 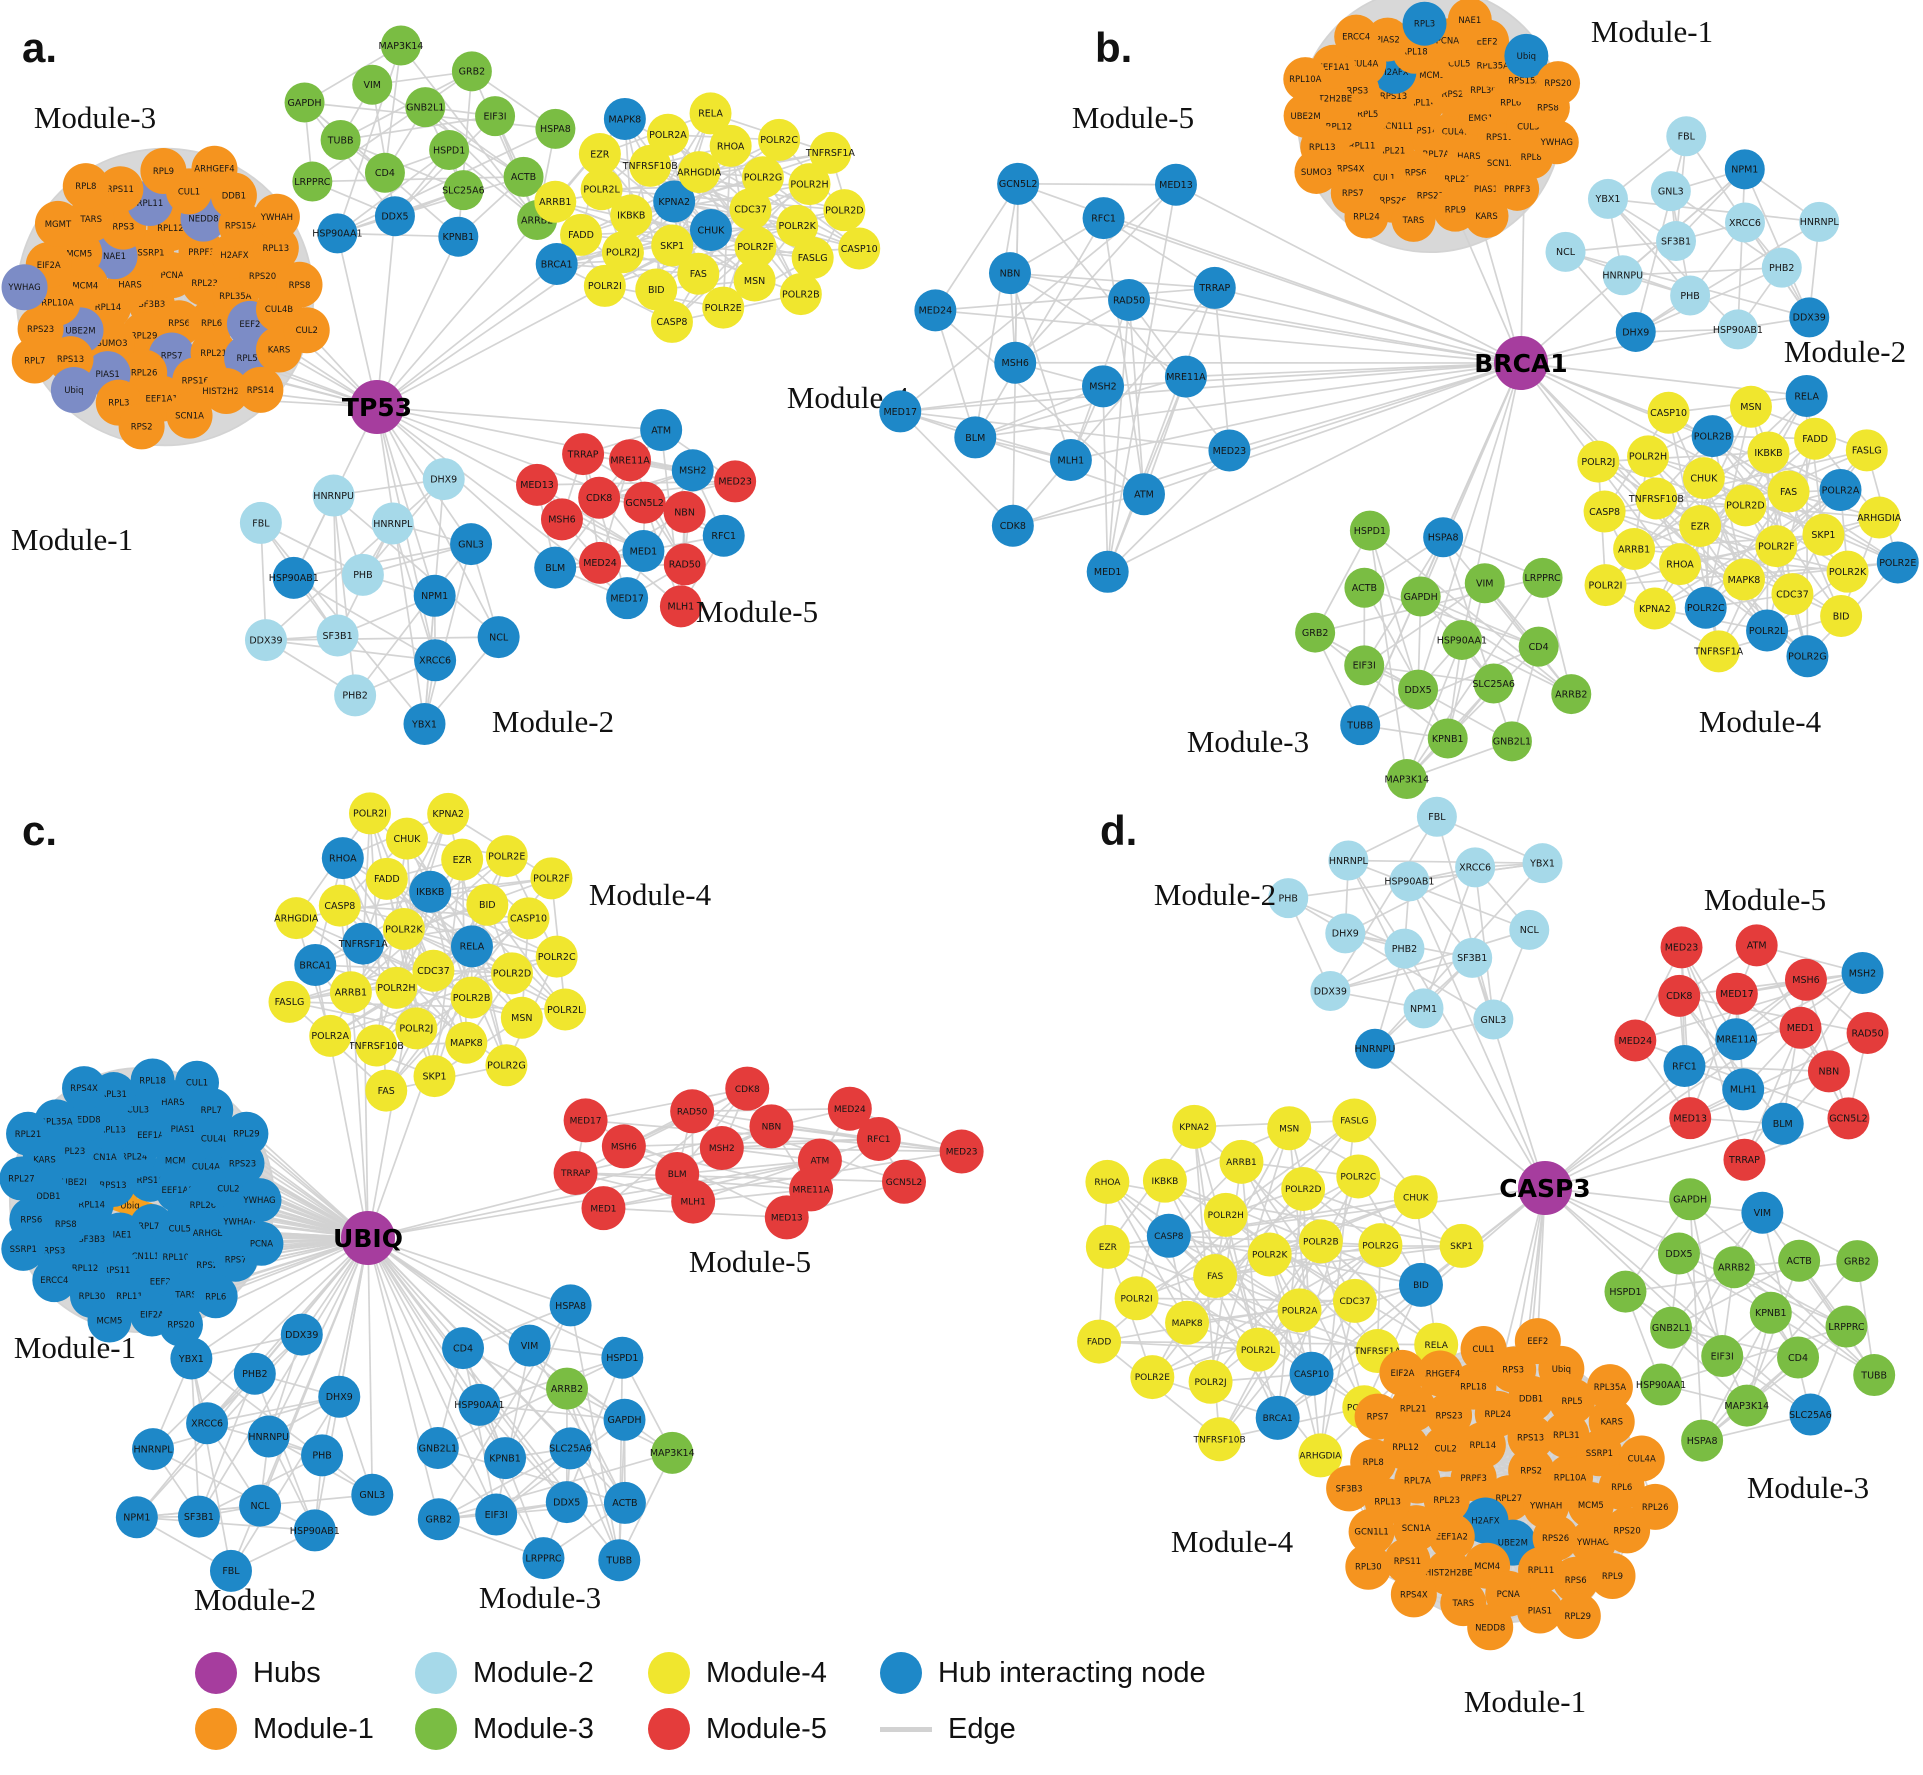 I want to click on node-ATM, so click(x=1143, y=494).